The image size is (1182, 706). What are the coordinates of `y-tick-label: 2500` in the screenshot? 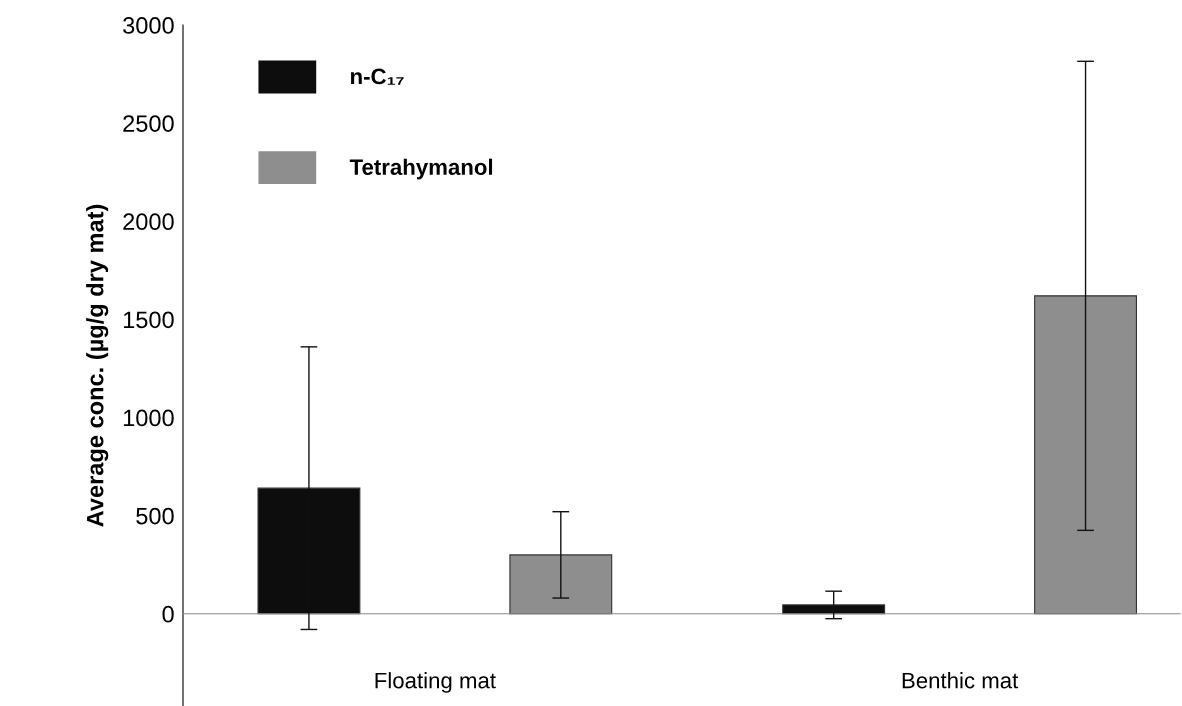 It's located at (148, 123).